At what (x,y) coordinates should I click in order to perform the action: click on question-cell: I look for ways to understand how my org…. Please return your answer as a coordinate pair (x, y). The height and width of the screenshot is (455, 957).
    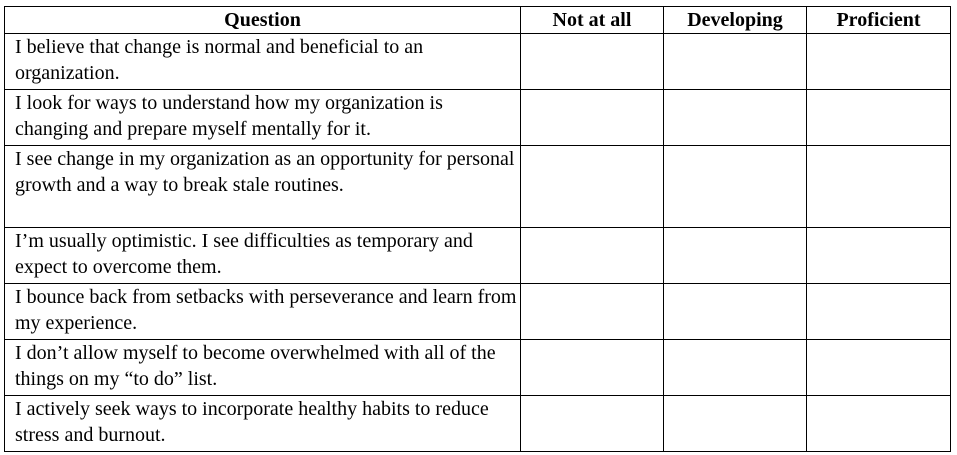
    Looking at the image, I should click on (262, 117).